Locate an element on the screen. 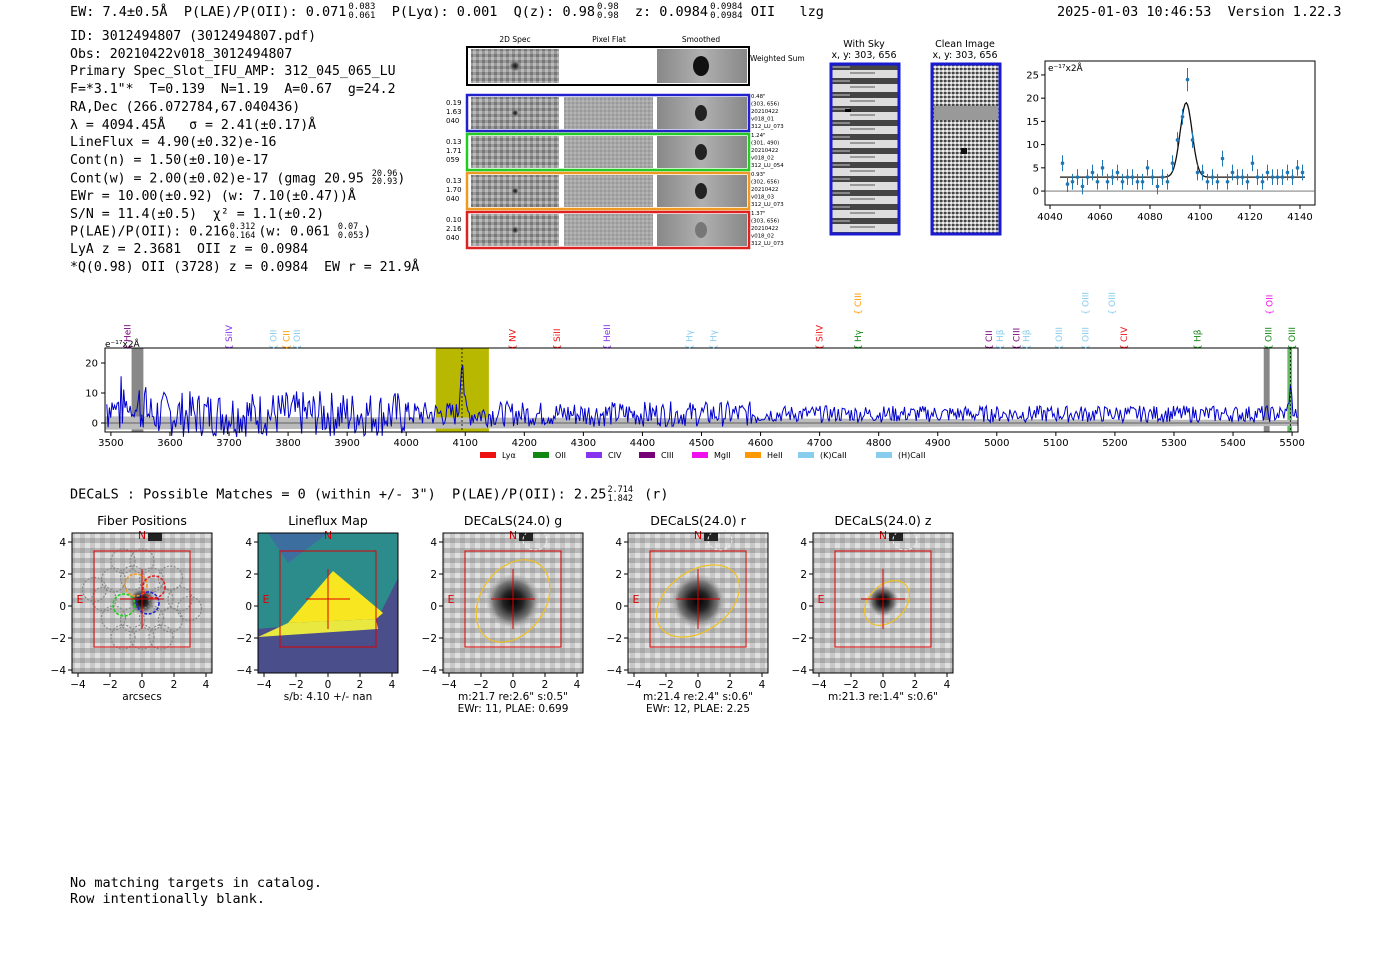 The width and height of the screenshot is (1400, 953). cutout-smoothed-source is located at coordinates (701, 191).